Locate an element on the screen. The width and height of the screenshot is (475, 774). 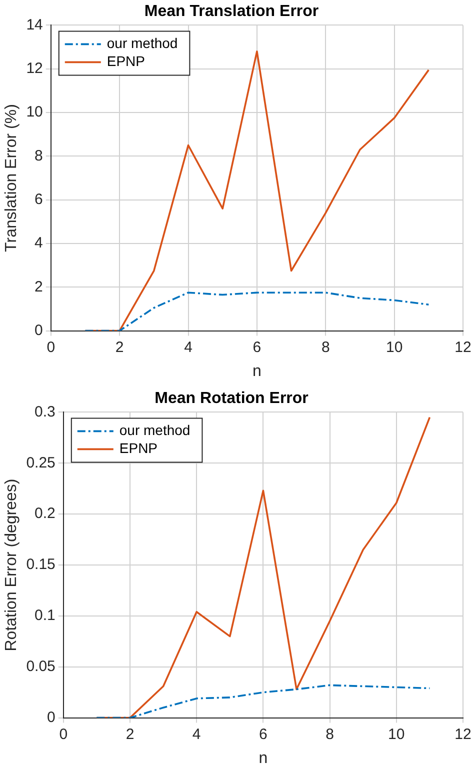
y-tick-label: 8 is located at coordinates (38, 155).